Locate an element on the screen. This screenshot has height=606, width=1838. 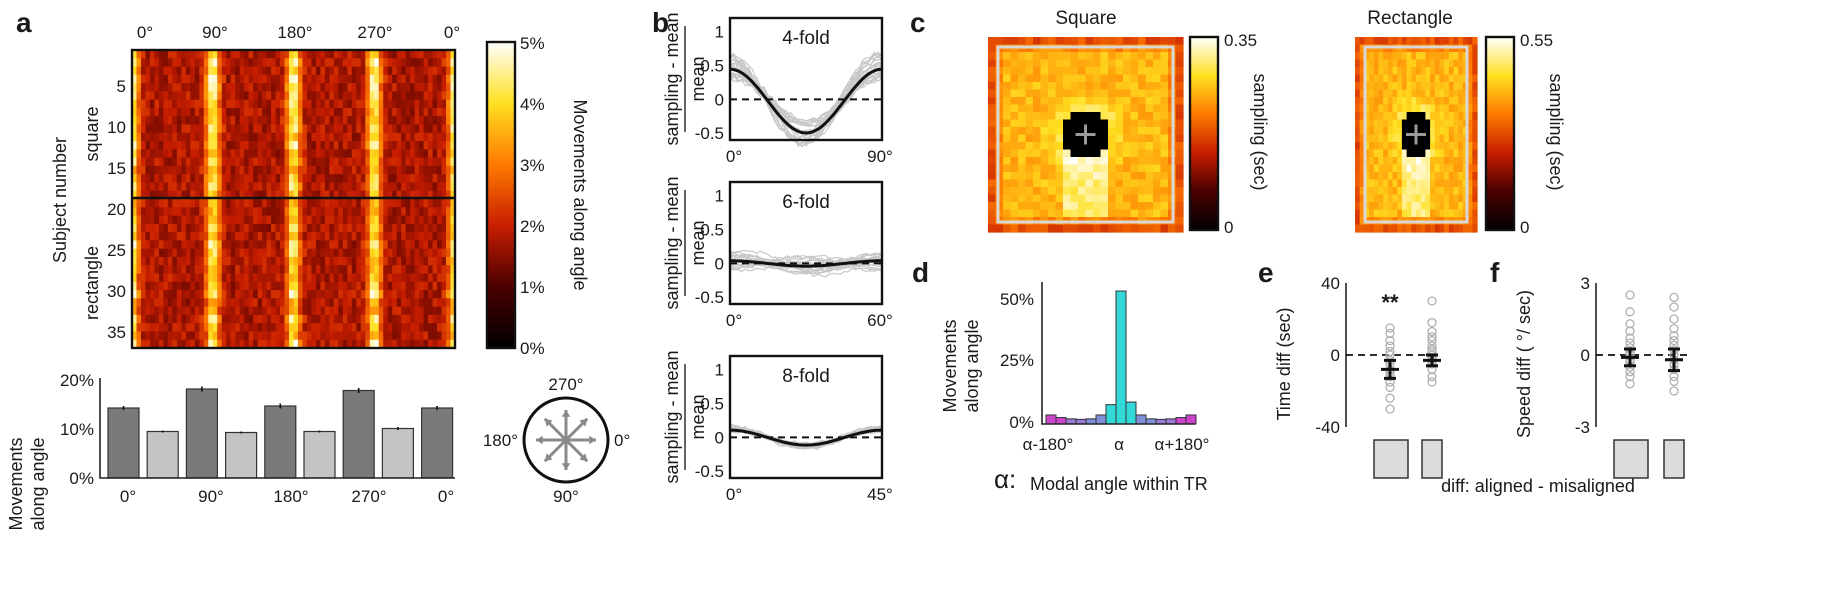
a-cb-0: 0% is located at coordinates (532, 348).